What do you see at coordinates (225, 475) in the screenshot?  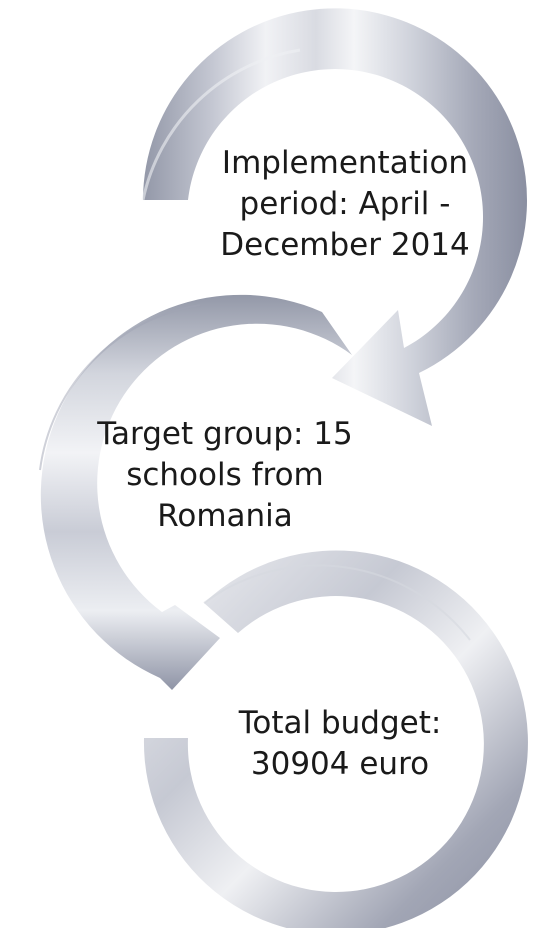 I see `step-2-label: Target group: 15 schools from Romania` at bounding box center [225, 475].